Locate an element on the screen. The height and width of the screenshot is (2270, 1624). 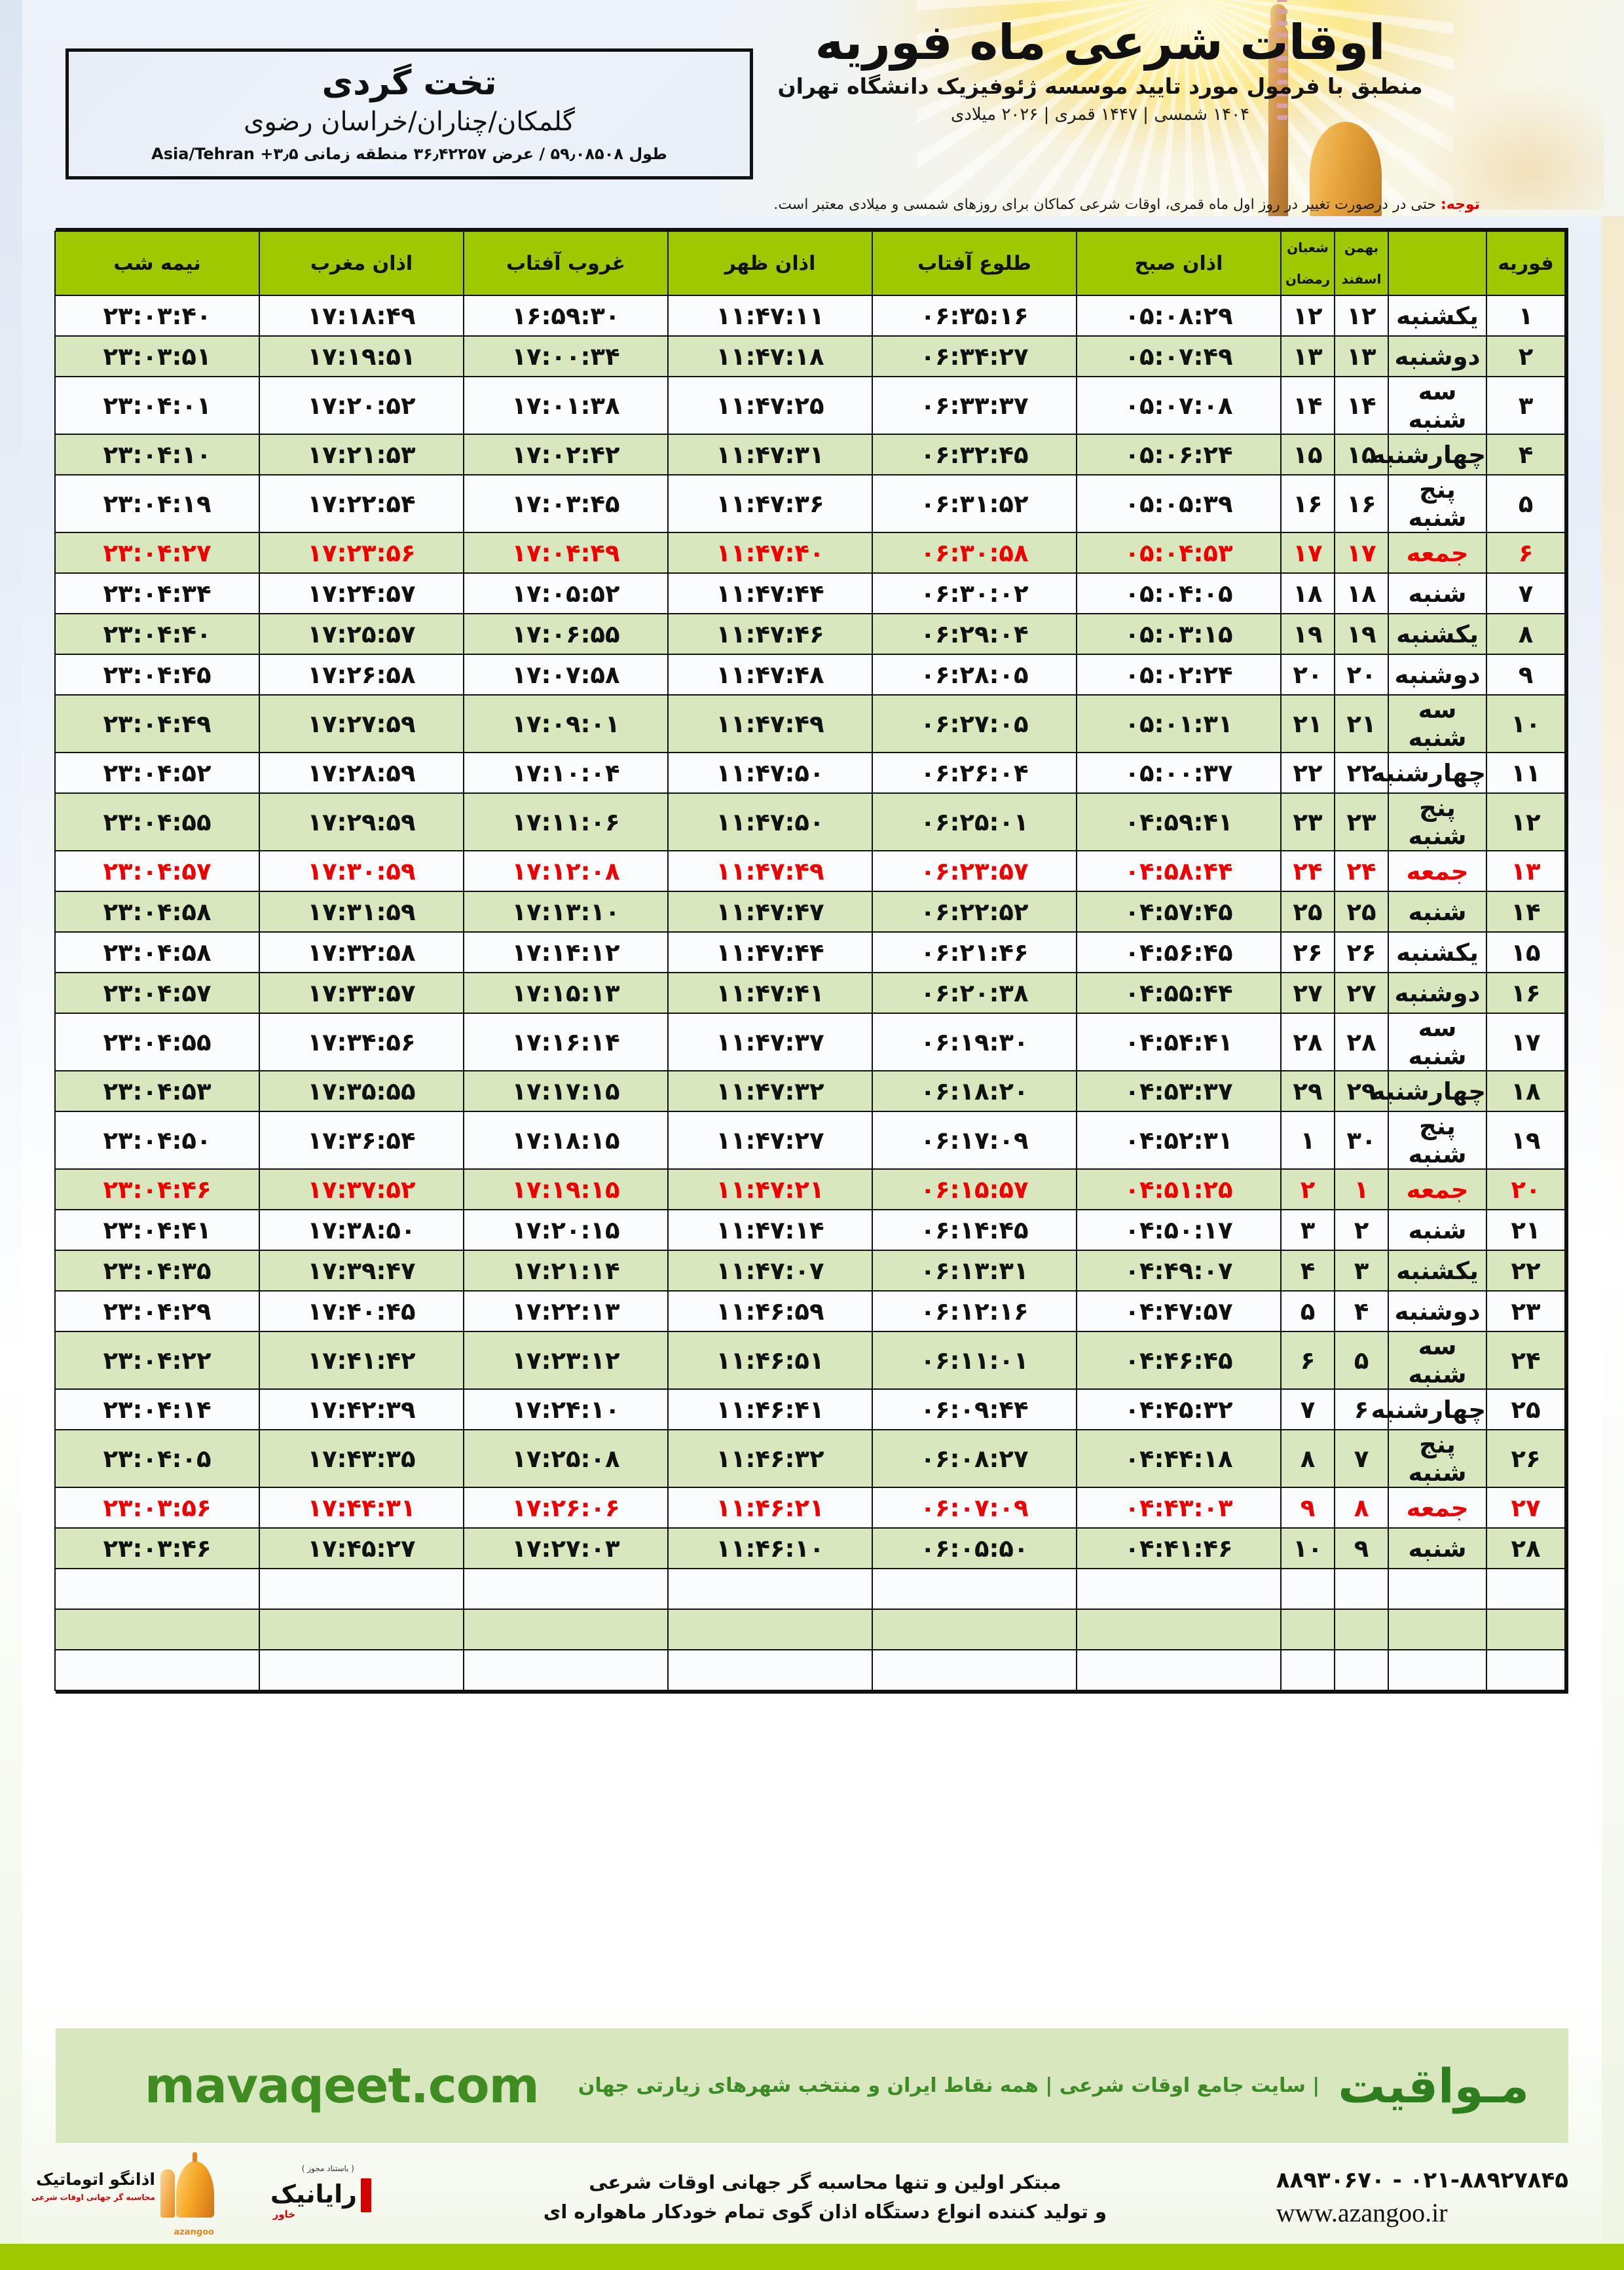
cell-qamari: ۱۷ is located at coordinates (1307, 553).